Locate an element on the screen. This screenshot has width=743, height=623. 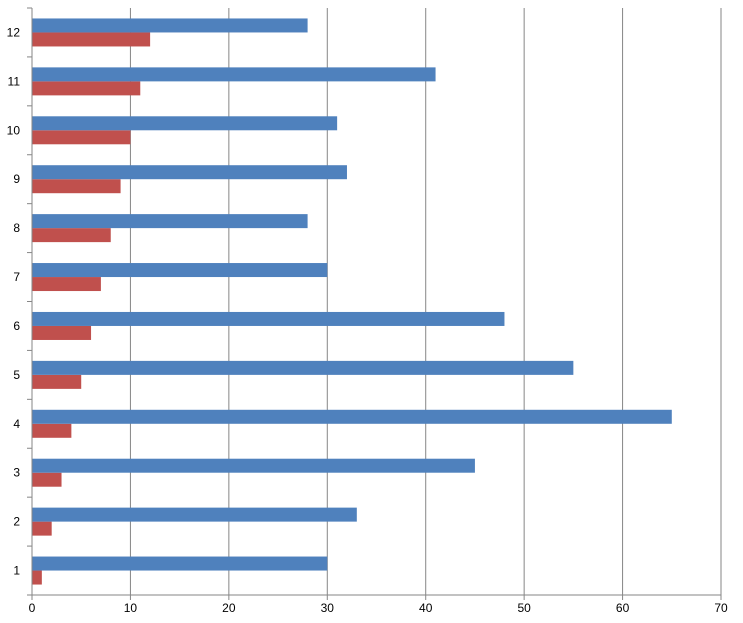
y-tick-label-1: 1 is located at coordinates (16, 571).